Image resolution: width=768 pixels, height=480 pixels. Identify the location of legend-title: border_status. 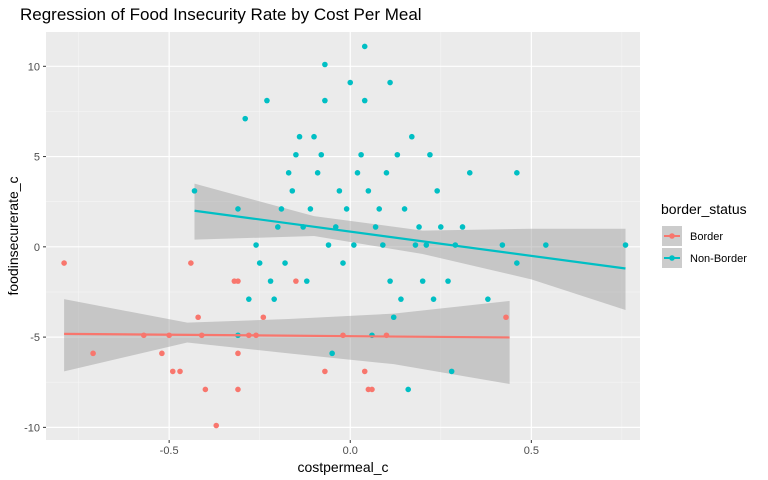
(704, 209).